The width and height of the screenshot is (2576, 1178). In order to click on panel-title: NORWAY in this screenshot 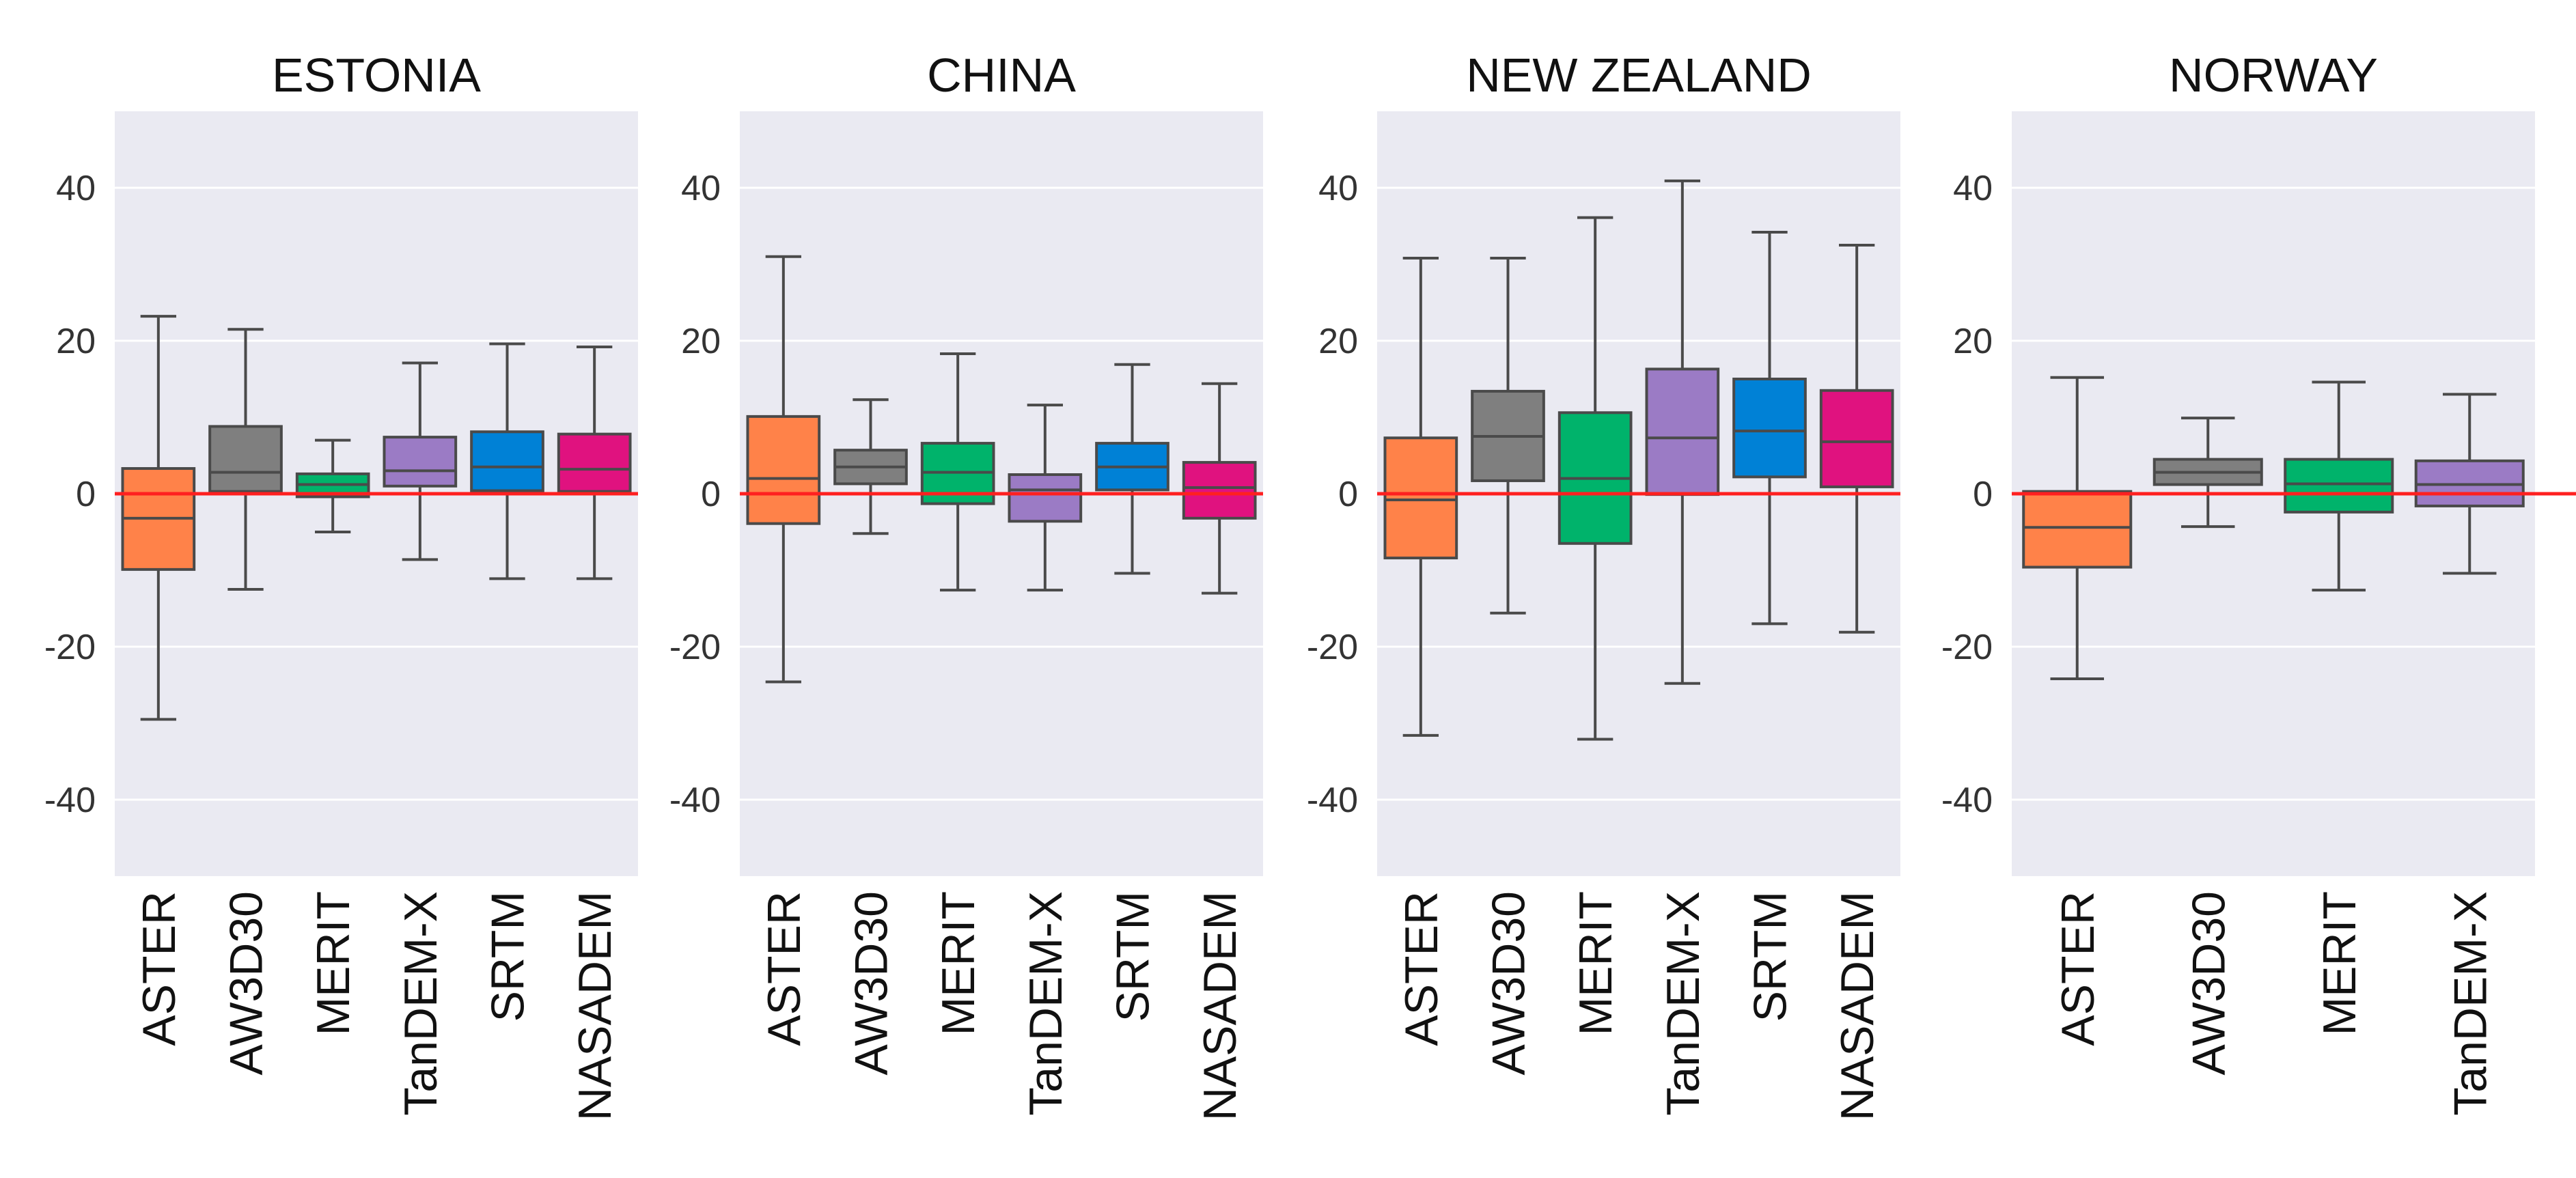, I will do `click(2273, 75)`.